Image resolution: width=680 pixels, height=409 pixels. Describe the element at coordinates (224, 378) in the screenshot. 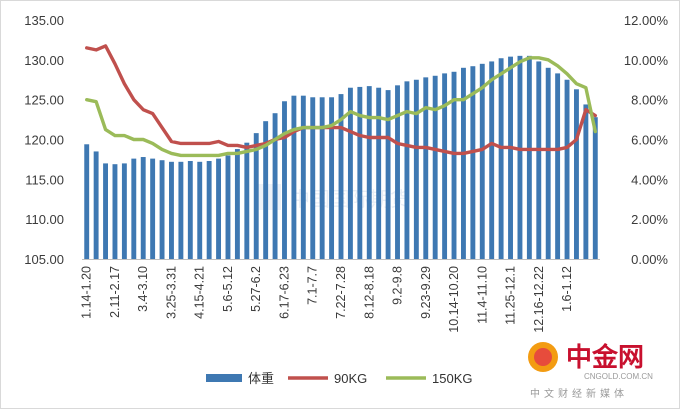

I see `legend-swatch-bar` at that location.